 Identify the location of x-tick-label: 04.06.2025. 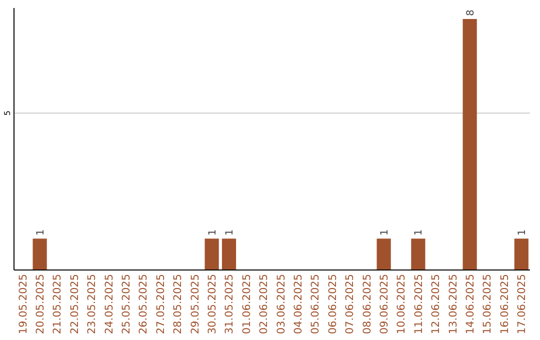
(298, 304).